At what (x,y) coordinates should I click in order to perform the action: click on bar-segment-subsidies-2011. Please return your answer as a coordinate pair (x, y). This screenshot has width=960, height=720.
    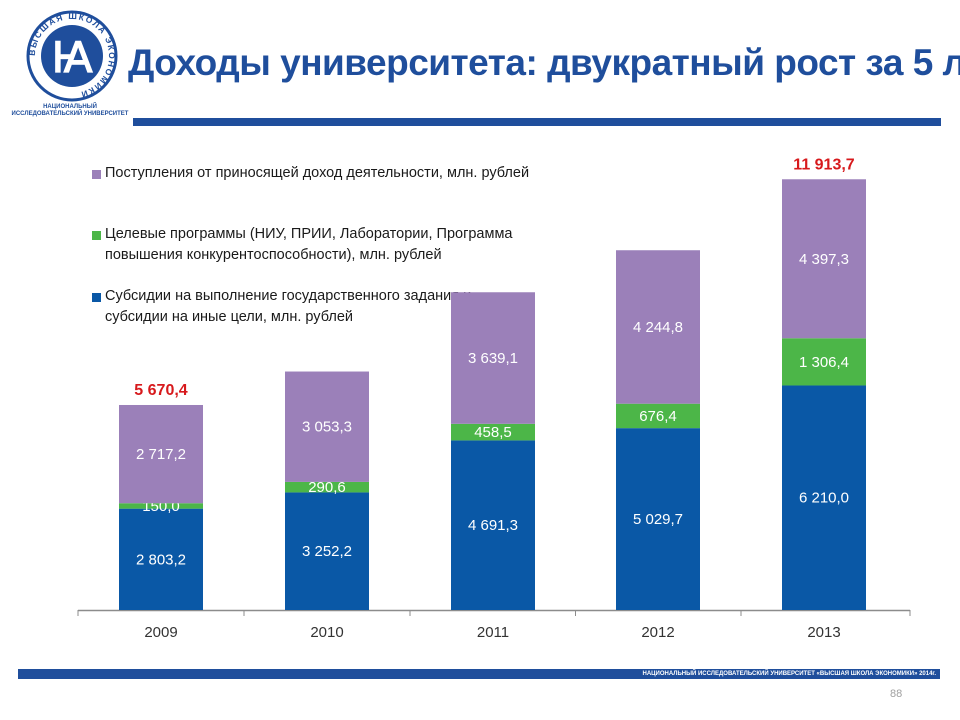
    Looking at the image, I should click on (493, 525).